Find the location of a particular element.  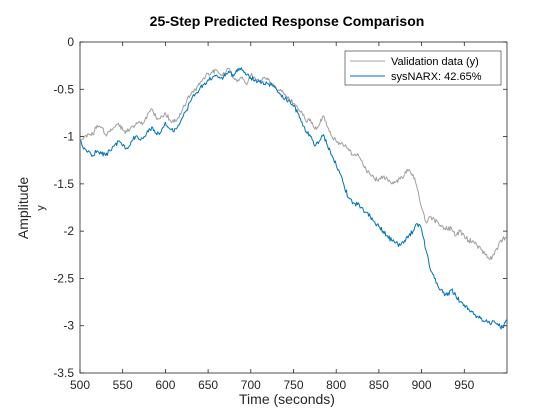

x-tick-label: 700 is located at coordinates (251, 385).